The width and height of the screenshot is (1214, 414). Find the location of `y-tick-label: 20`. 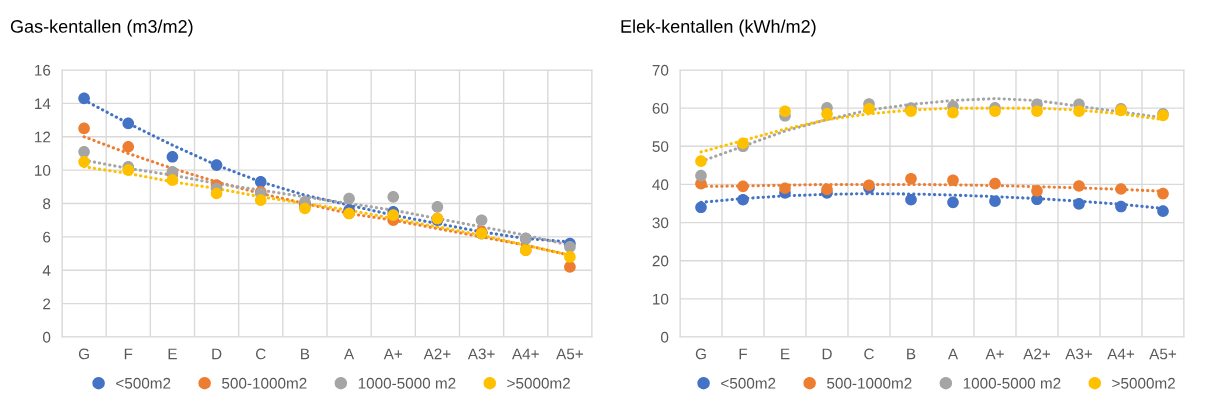

y-tick-label: 20 is located at coordinates (660, 261).